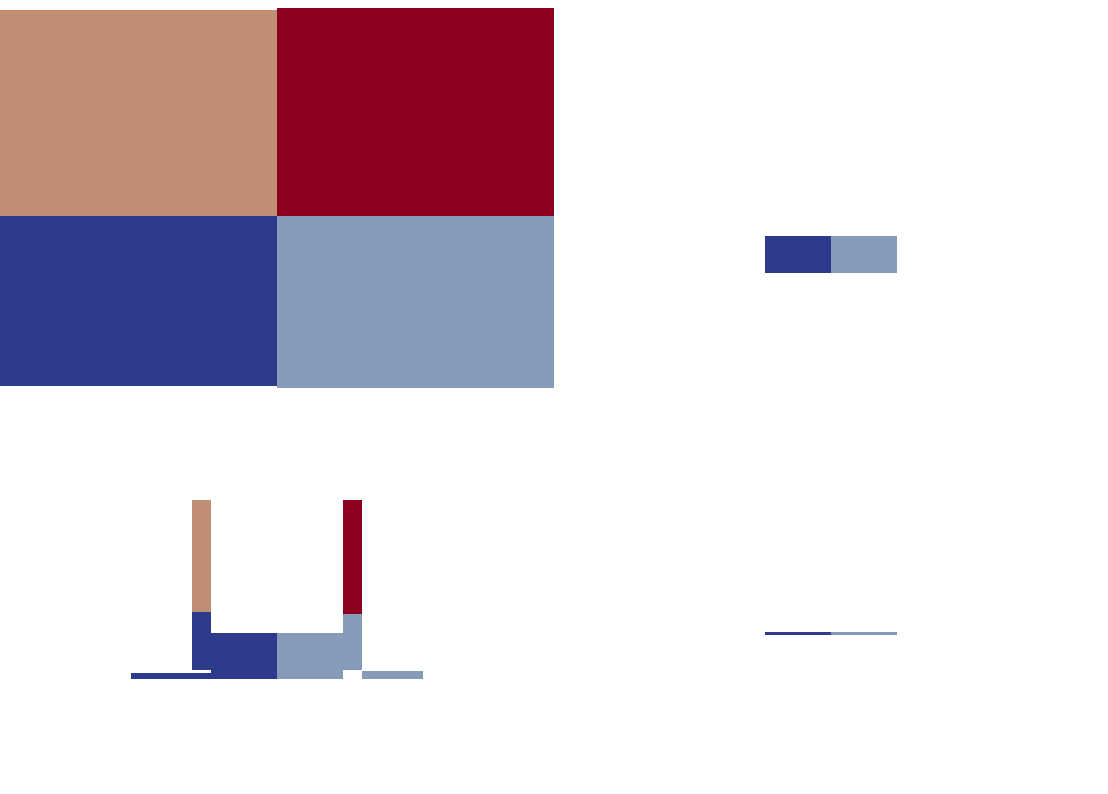 The width and height of the screenshot is (1108, 794). What do you see at coordinates (201, 556) in the screenshot?
I see `left-post-top` at bounding box center [201, 556].